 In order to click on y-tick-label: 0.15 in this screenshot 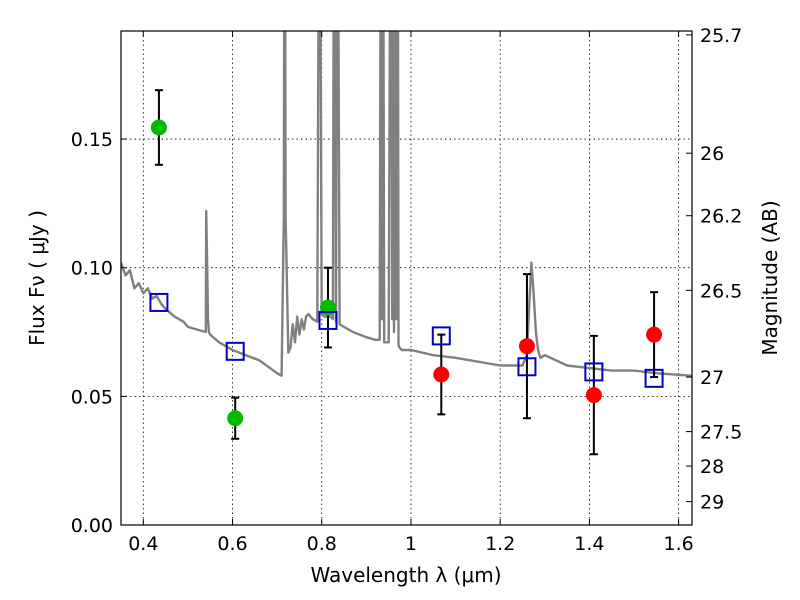, I will do `click(92, 140)`.